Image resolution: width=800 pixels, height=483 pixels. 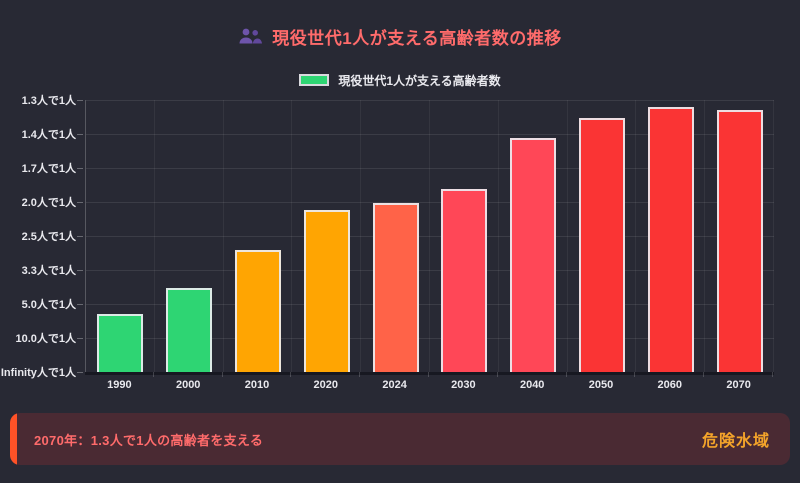 What do you see at coordinates (149, 440) in the screenshot?
I see `banner-message: 2070年：1.3人で1人の高齢者を支える` at bounding box center [149, 440].